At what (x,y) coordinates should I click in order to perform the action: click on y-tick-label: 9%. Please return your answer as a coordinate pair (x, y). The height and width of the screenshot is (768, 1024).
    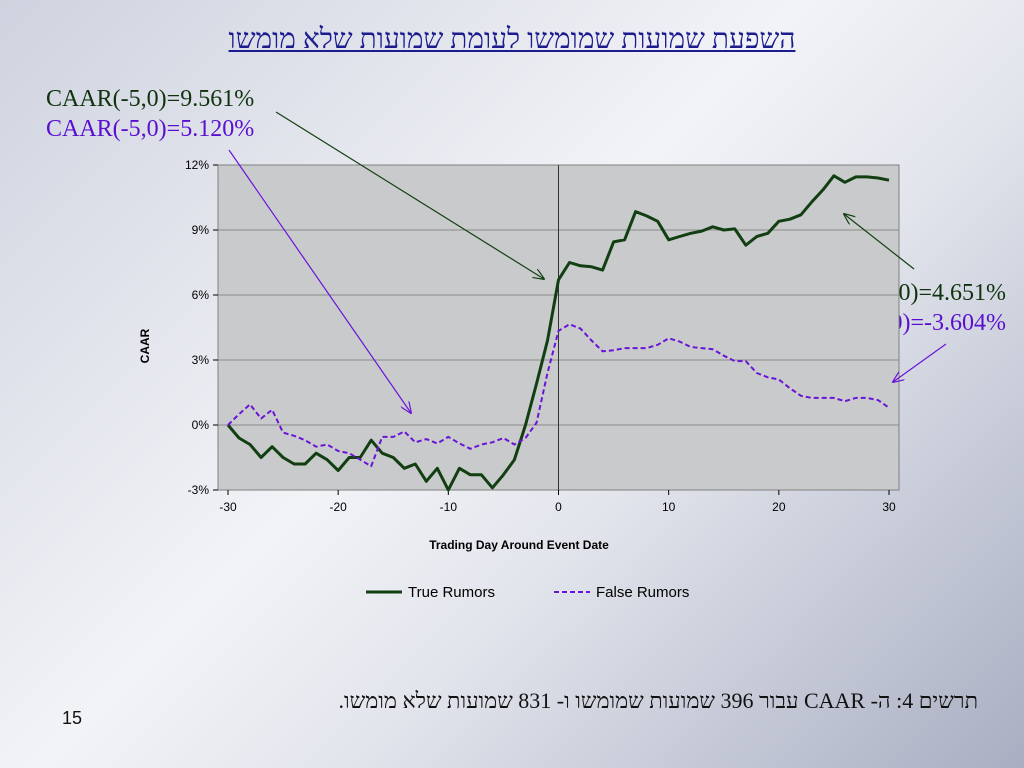
    Looking at the image, I should click on (201, 230).